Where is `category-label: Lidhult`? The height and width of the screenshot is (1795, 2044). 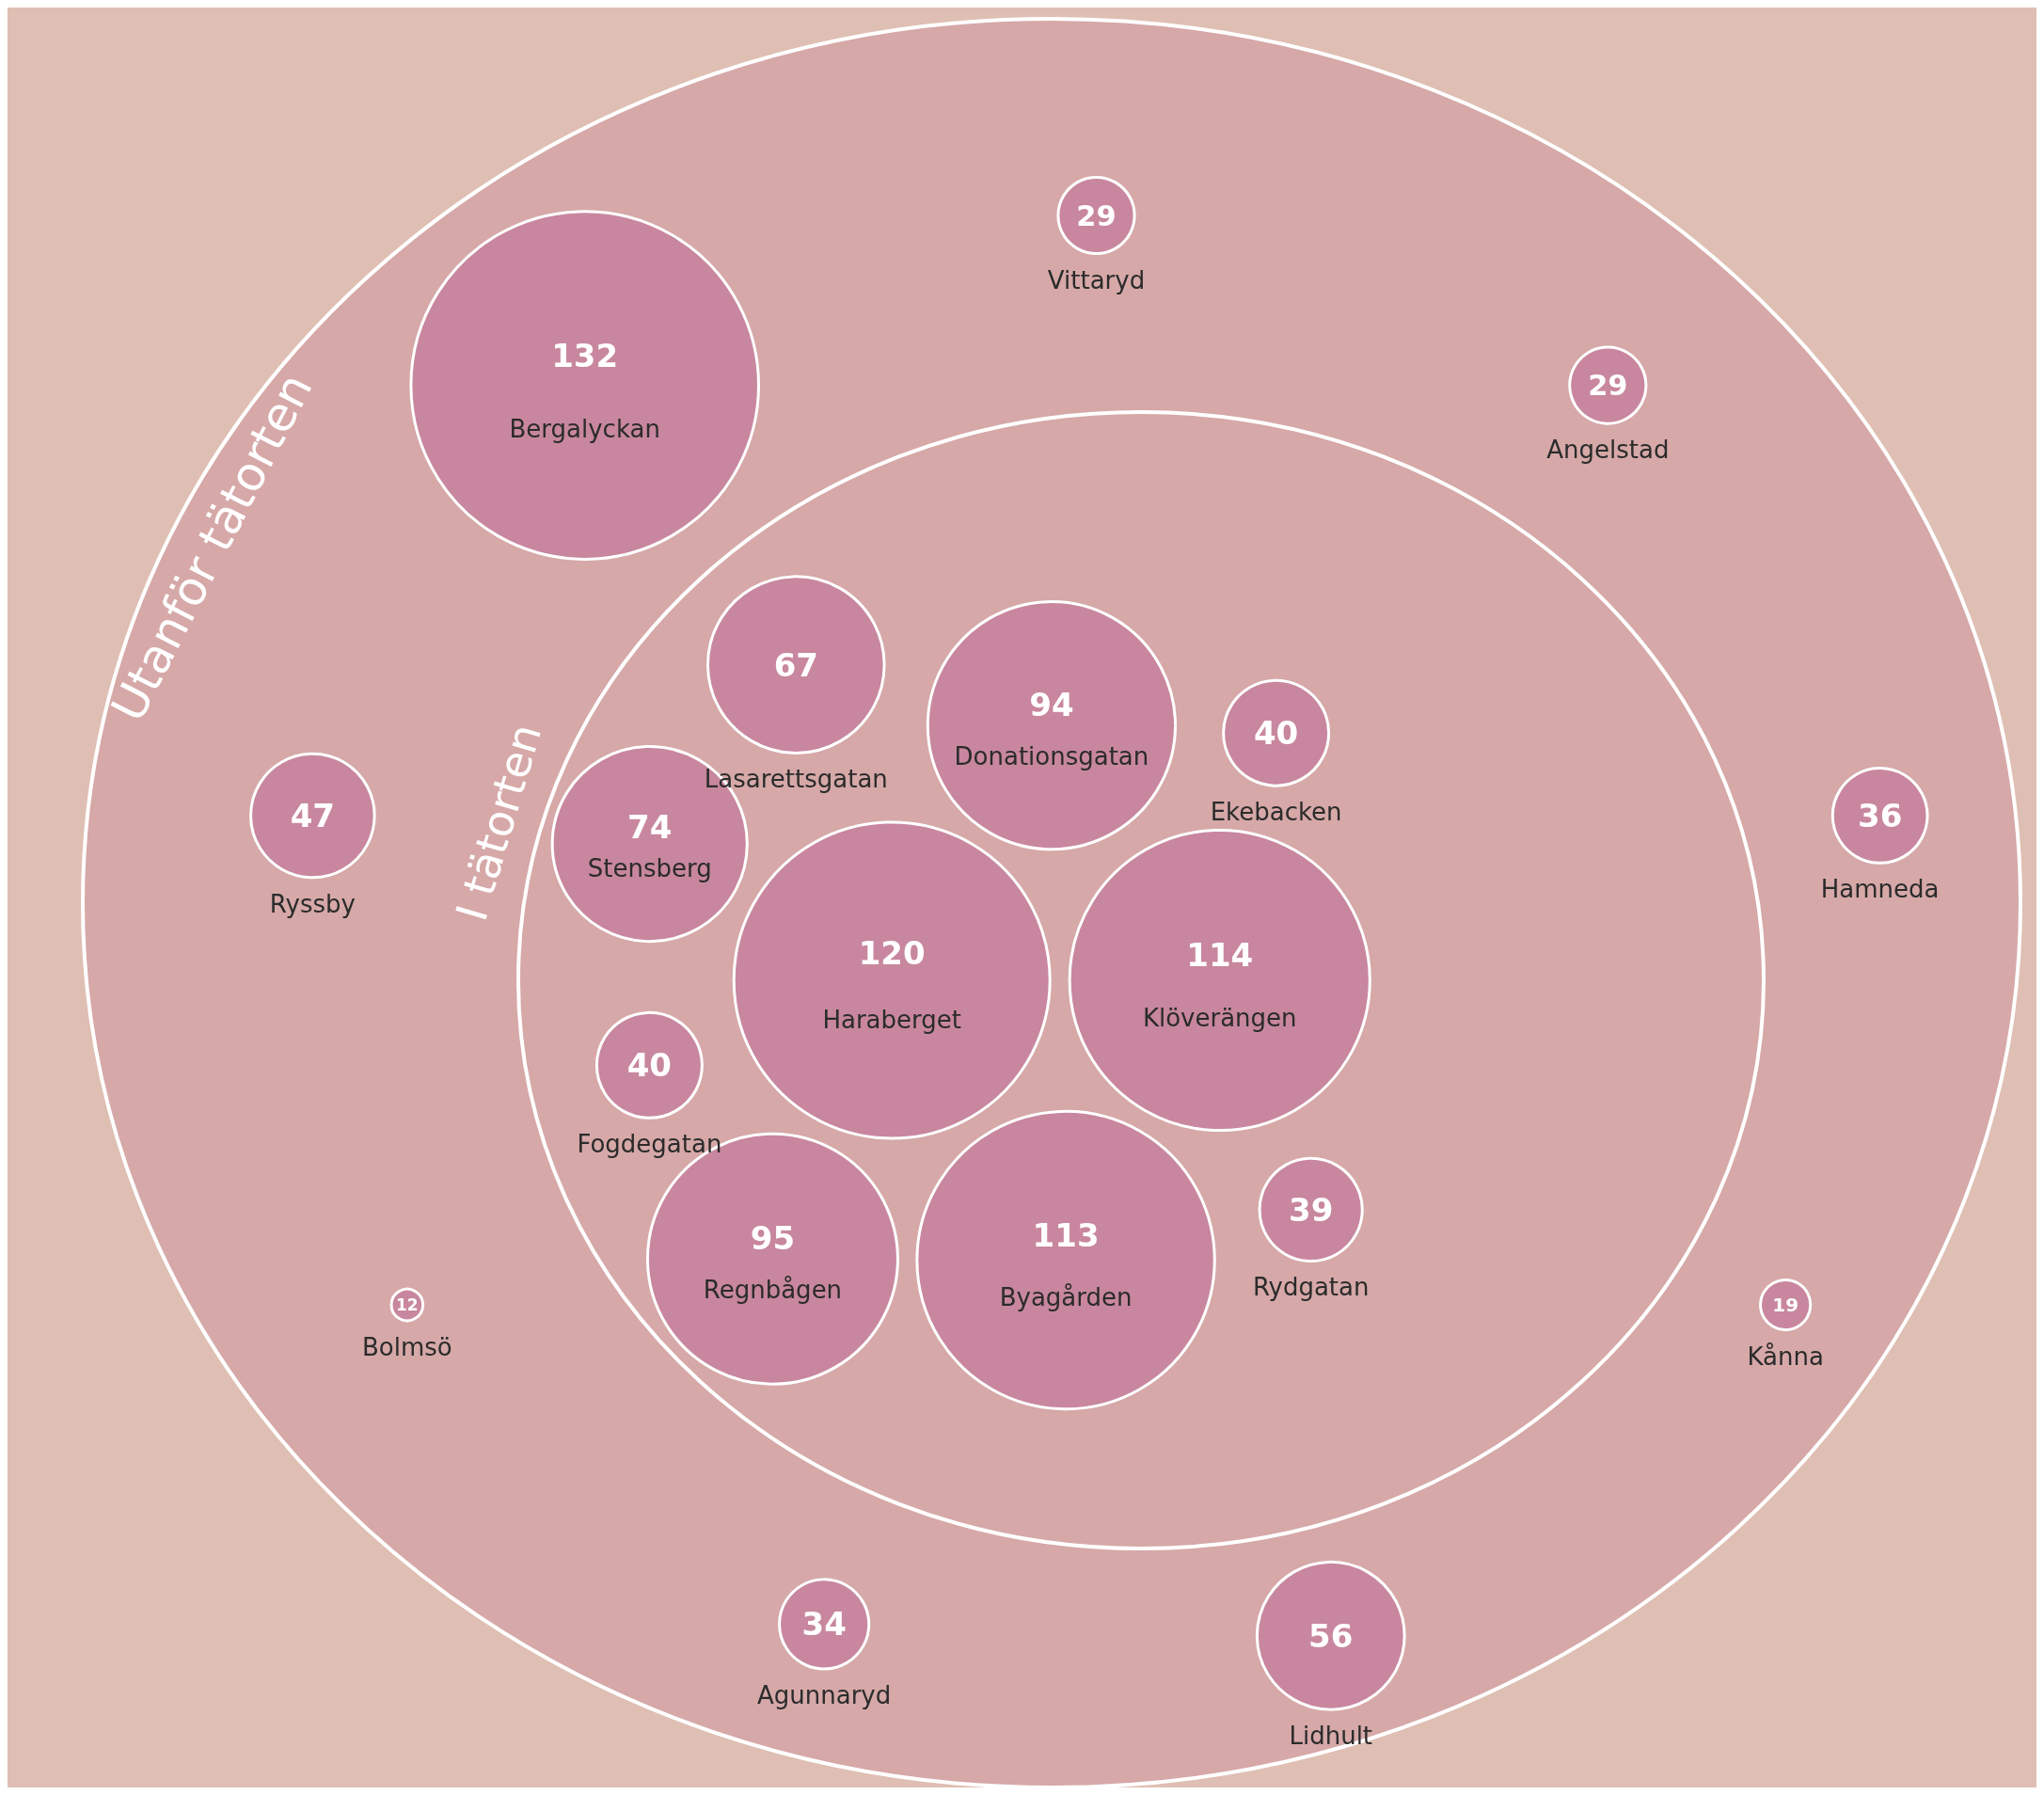
category-label: Lidhult is located at coordinates (1331, 1736).